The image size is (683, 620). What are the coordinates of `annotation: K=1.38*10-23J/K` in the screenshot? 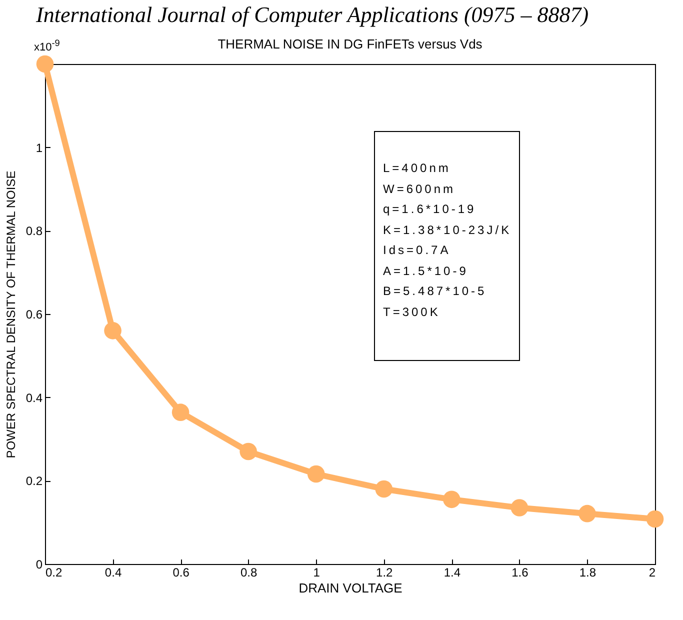 It's located at (448, 230).